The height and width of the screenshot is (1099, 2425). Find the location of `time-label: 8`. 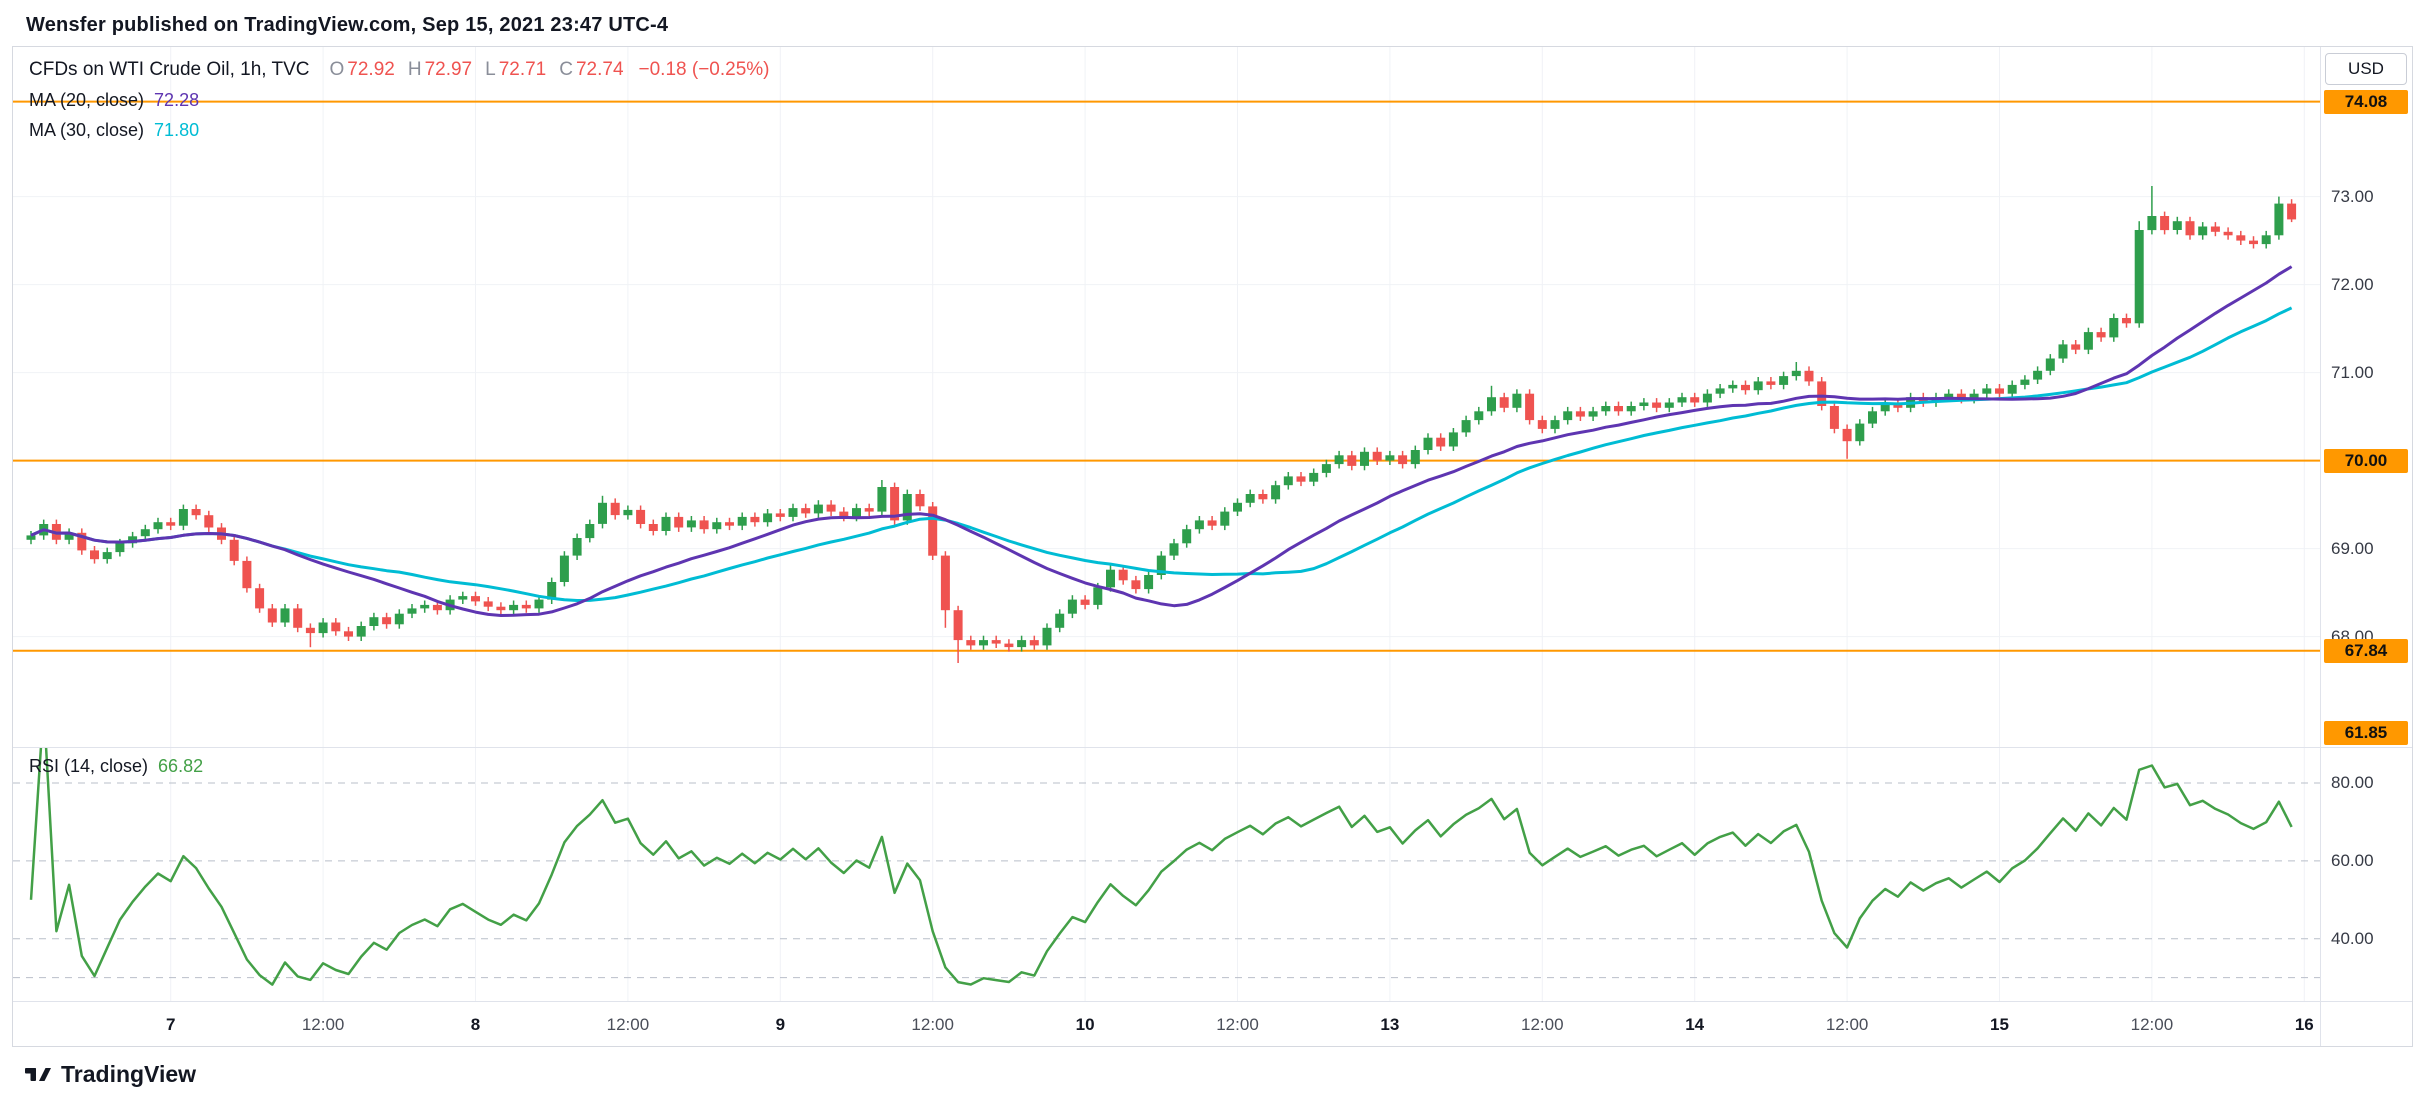

time-label: 8 is located at coordinates (475, 1024).